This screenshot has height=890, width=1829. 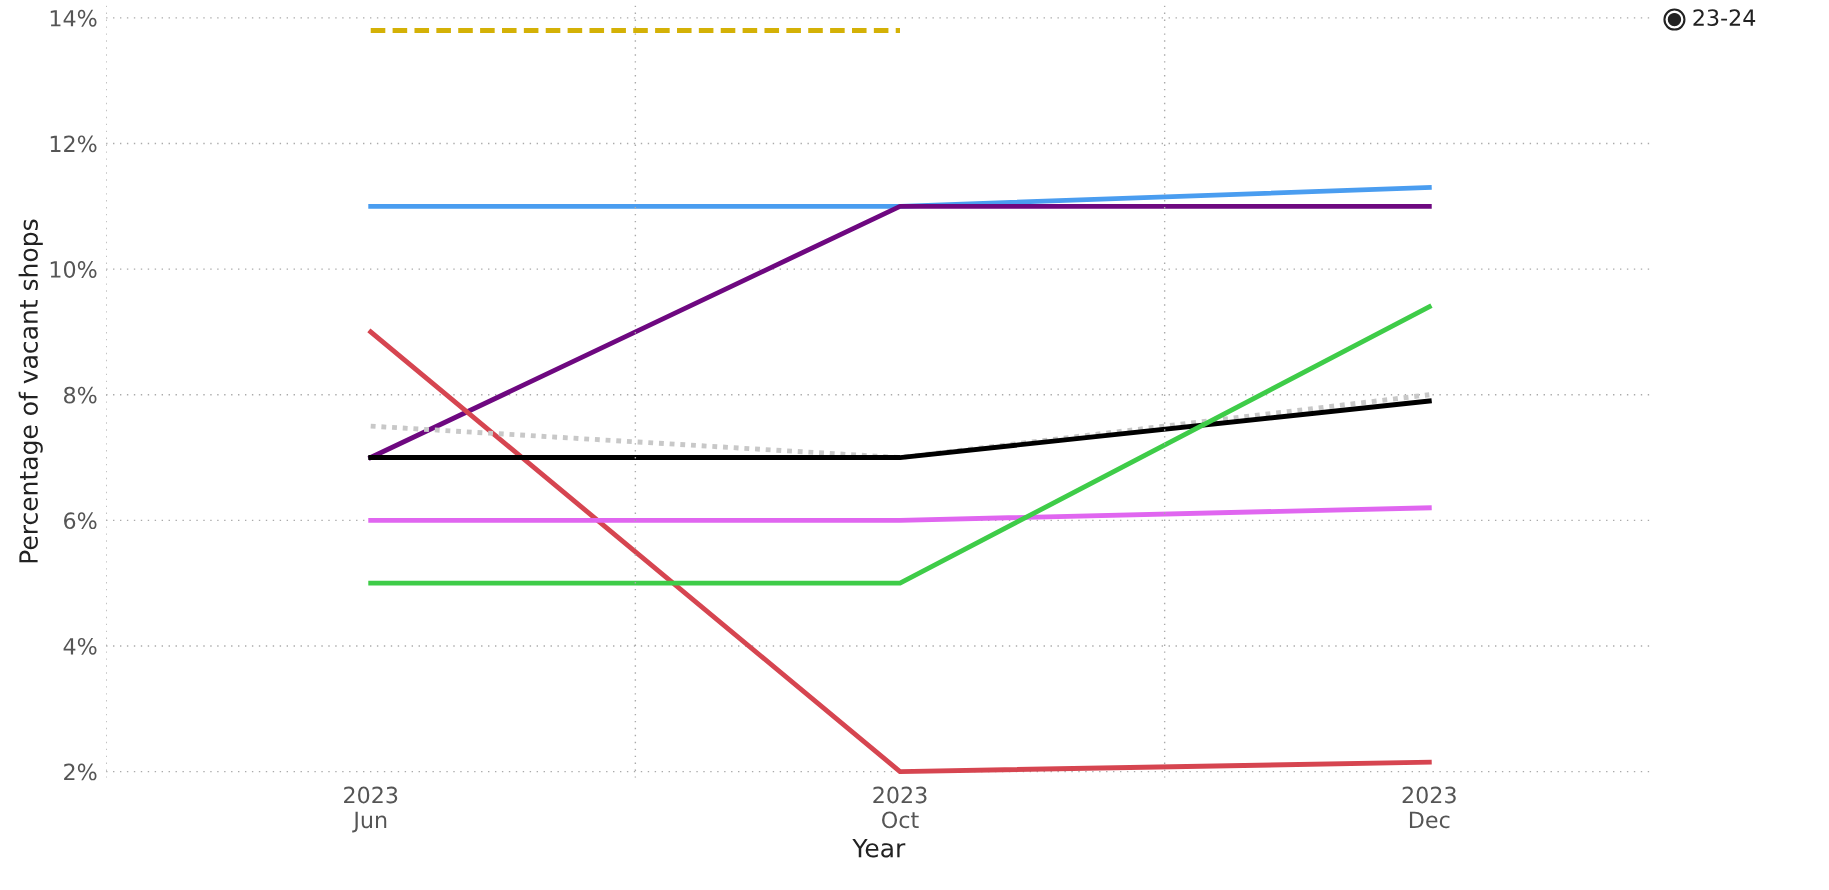 What do you see at coordinates (80, 395) in the screenshot?
I see `y-tick-label: 8%` at bounding box center [80, 395].